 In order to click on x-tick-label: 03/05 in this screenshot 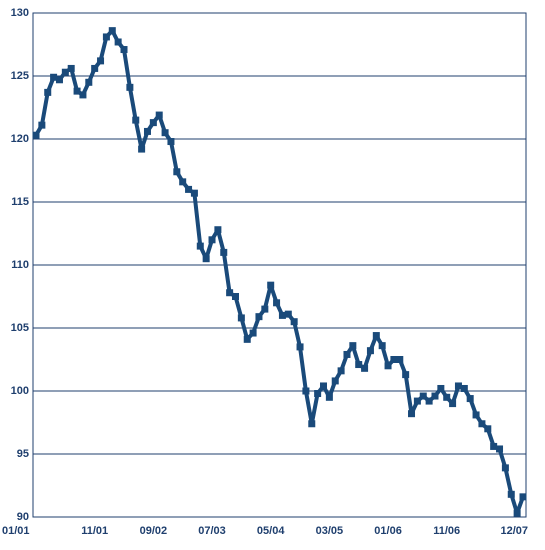, I will do `click(330, 531)`.